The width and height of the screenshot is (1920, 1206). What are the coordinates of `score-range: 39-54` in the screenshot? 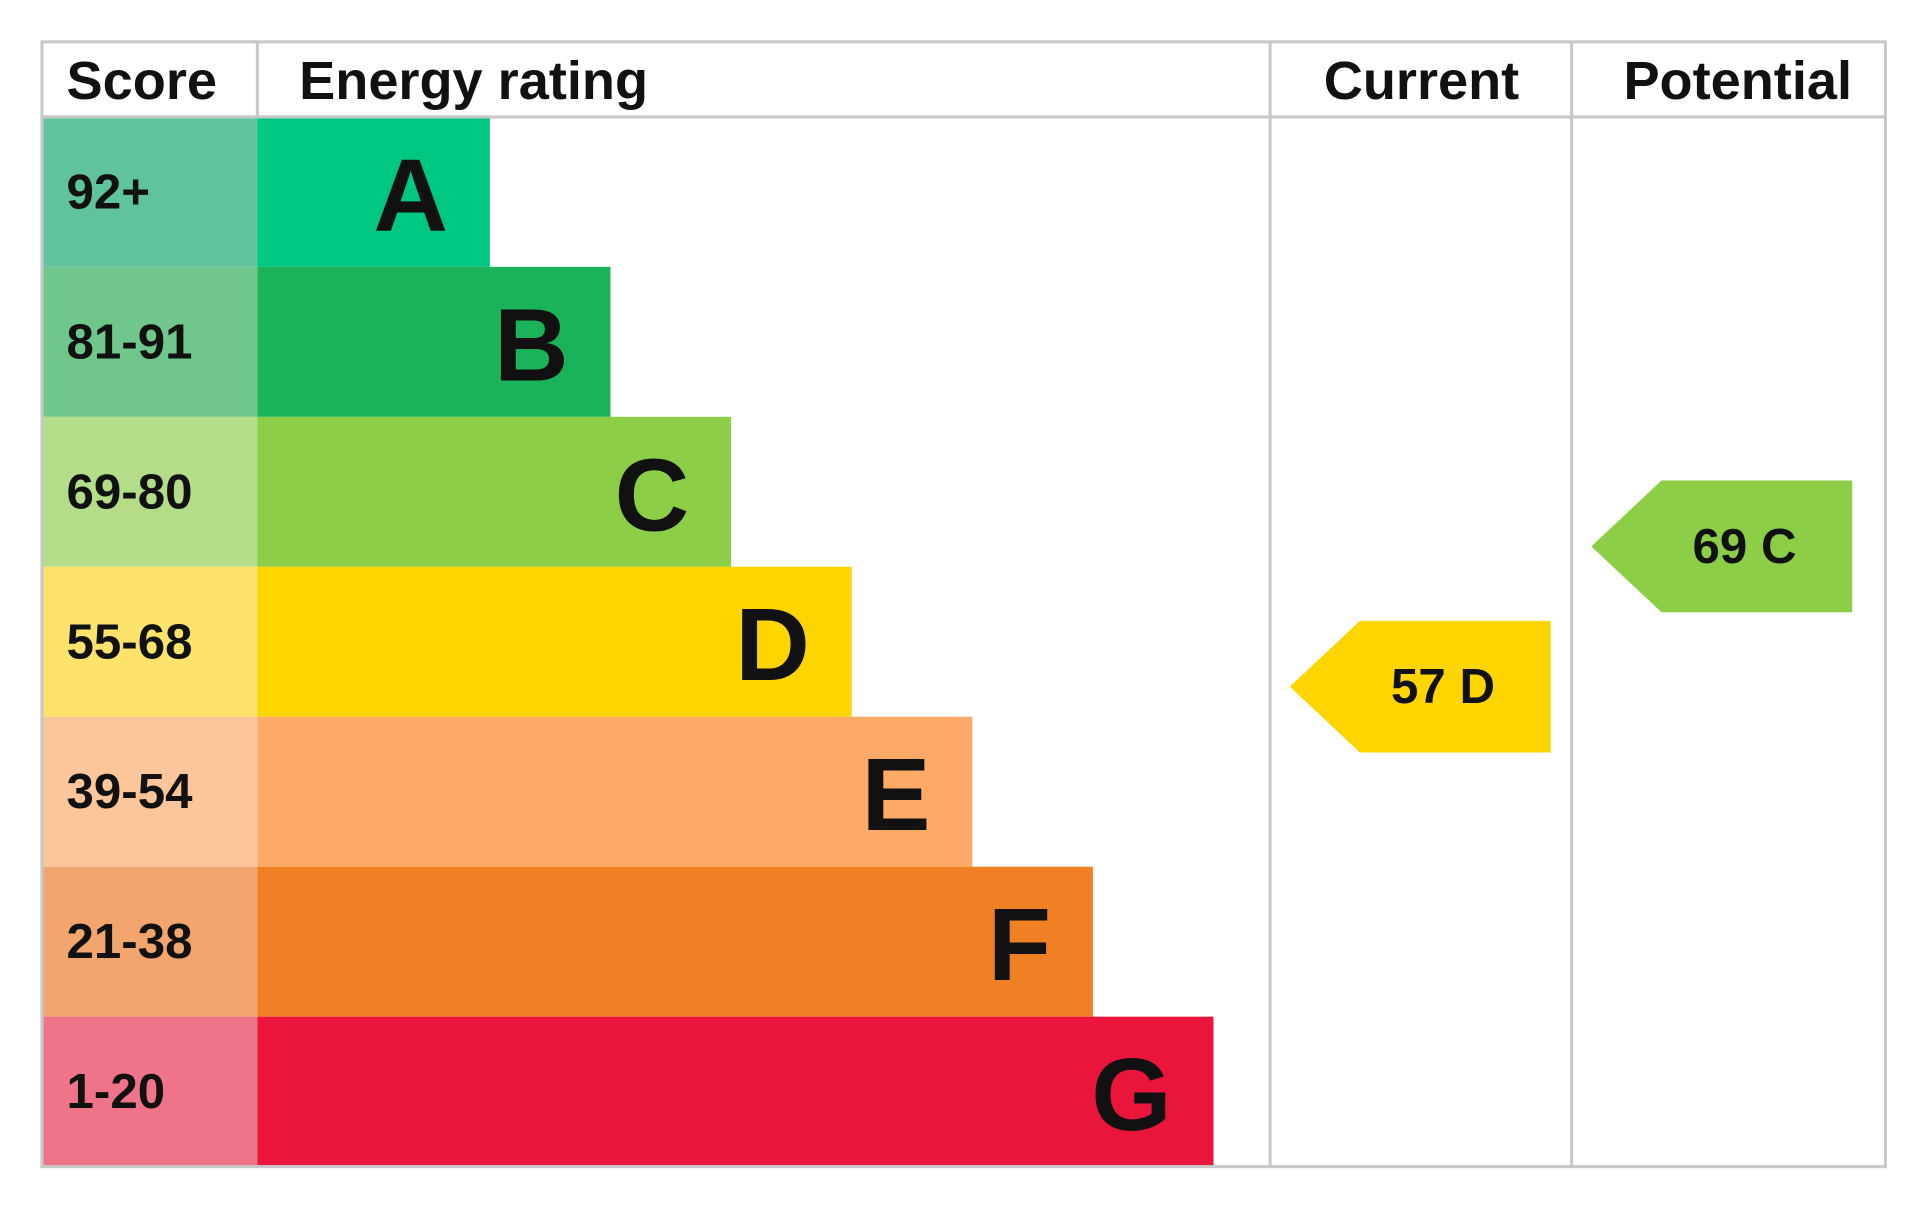 It's located at (130, 791).